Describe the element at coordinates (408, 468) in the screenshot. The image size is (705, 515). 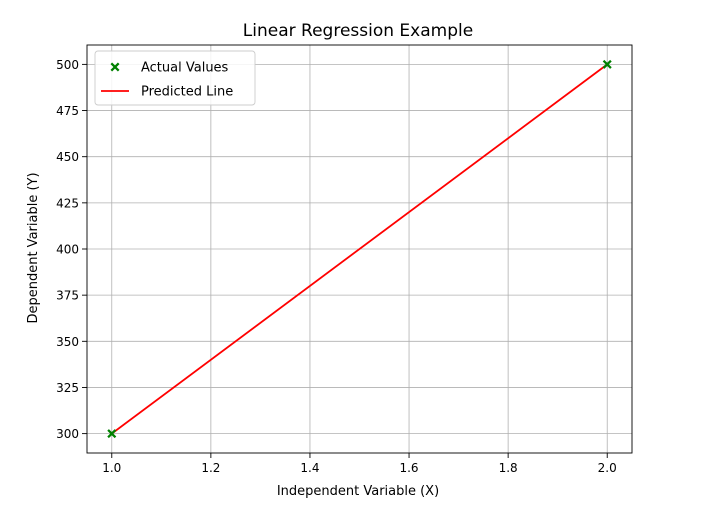
I see `x-tick-label: 1.6` at that location.